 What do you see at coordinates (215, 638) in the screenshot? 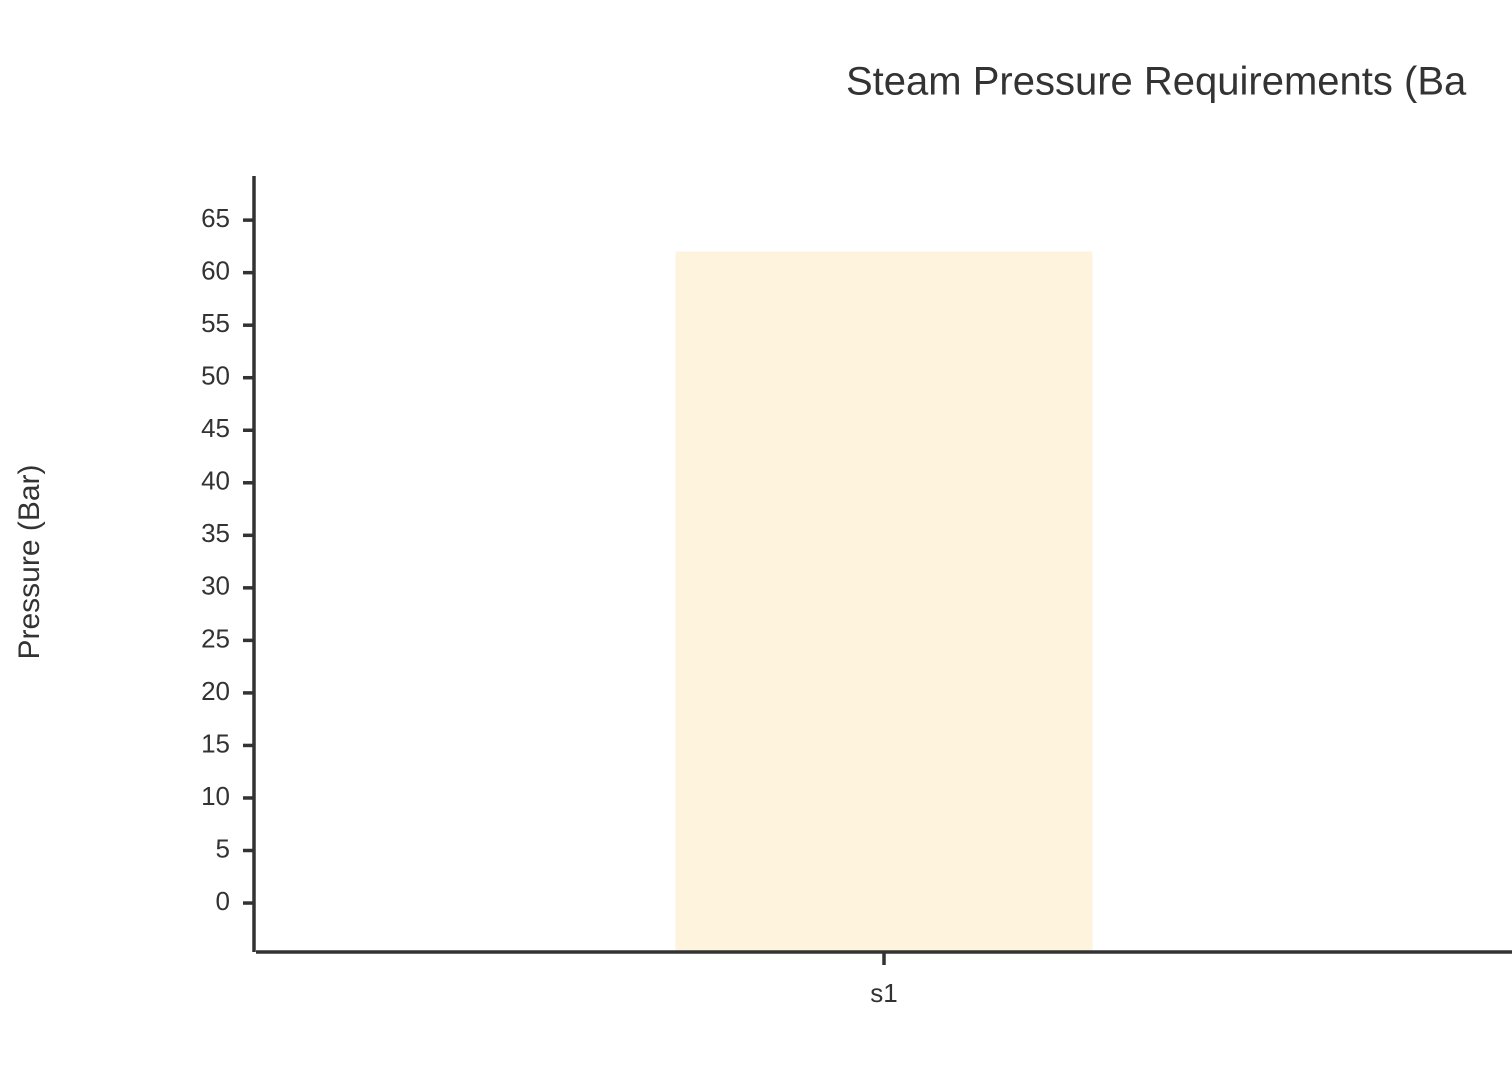
I see `y-tick-label: 25` at bounding box center [215, 638].